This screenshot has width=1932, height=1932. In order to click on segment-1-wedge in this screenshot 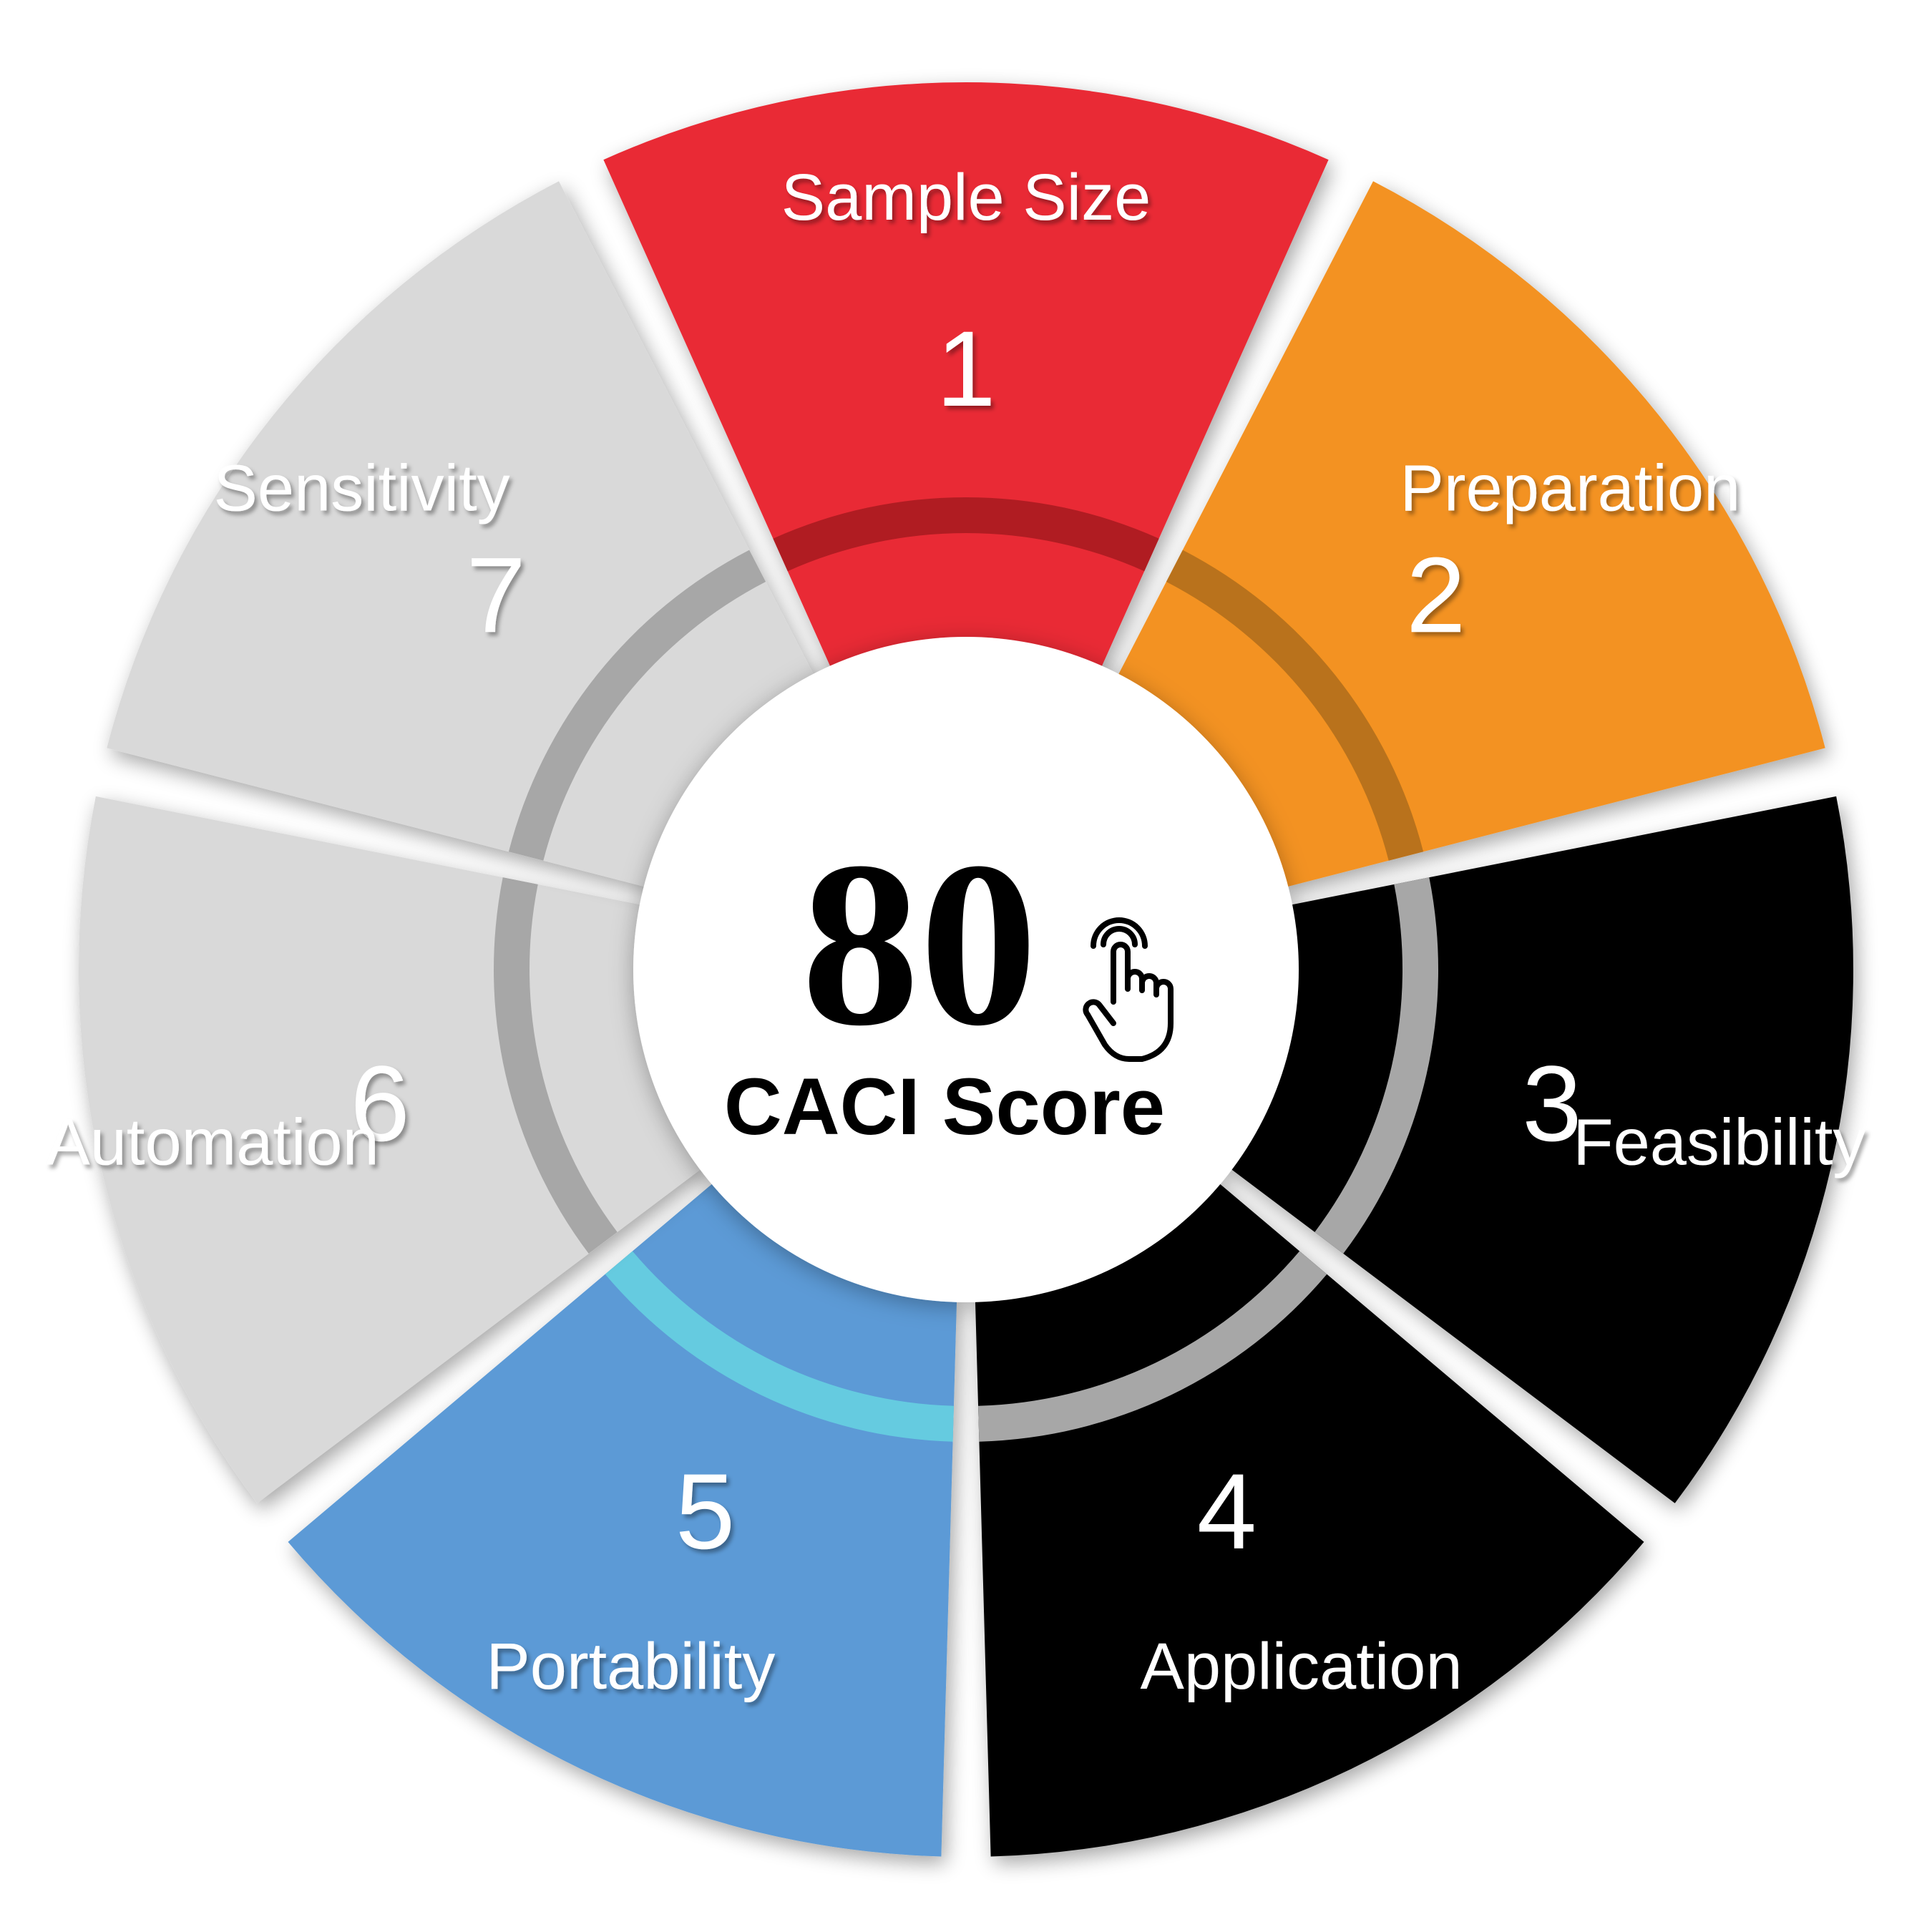, I will do `click(966, 377)`.